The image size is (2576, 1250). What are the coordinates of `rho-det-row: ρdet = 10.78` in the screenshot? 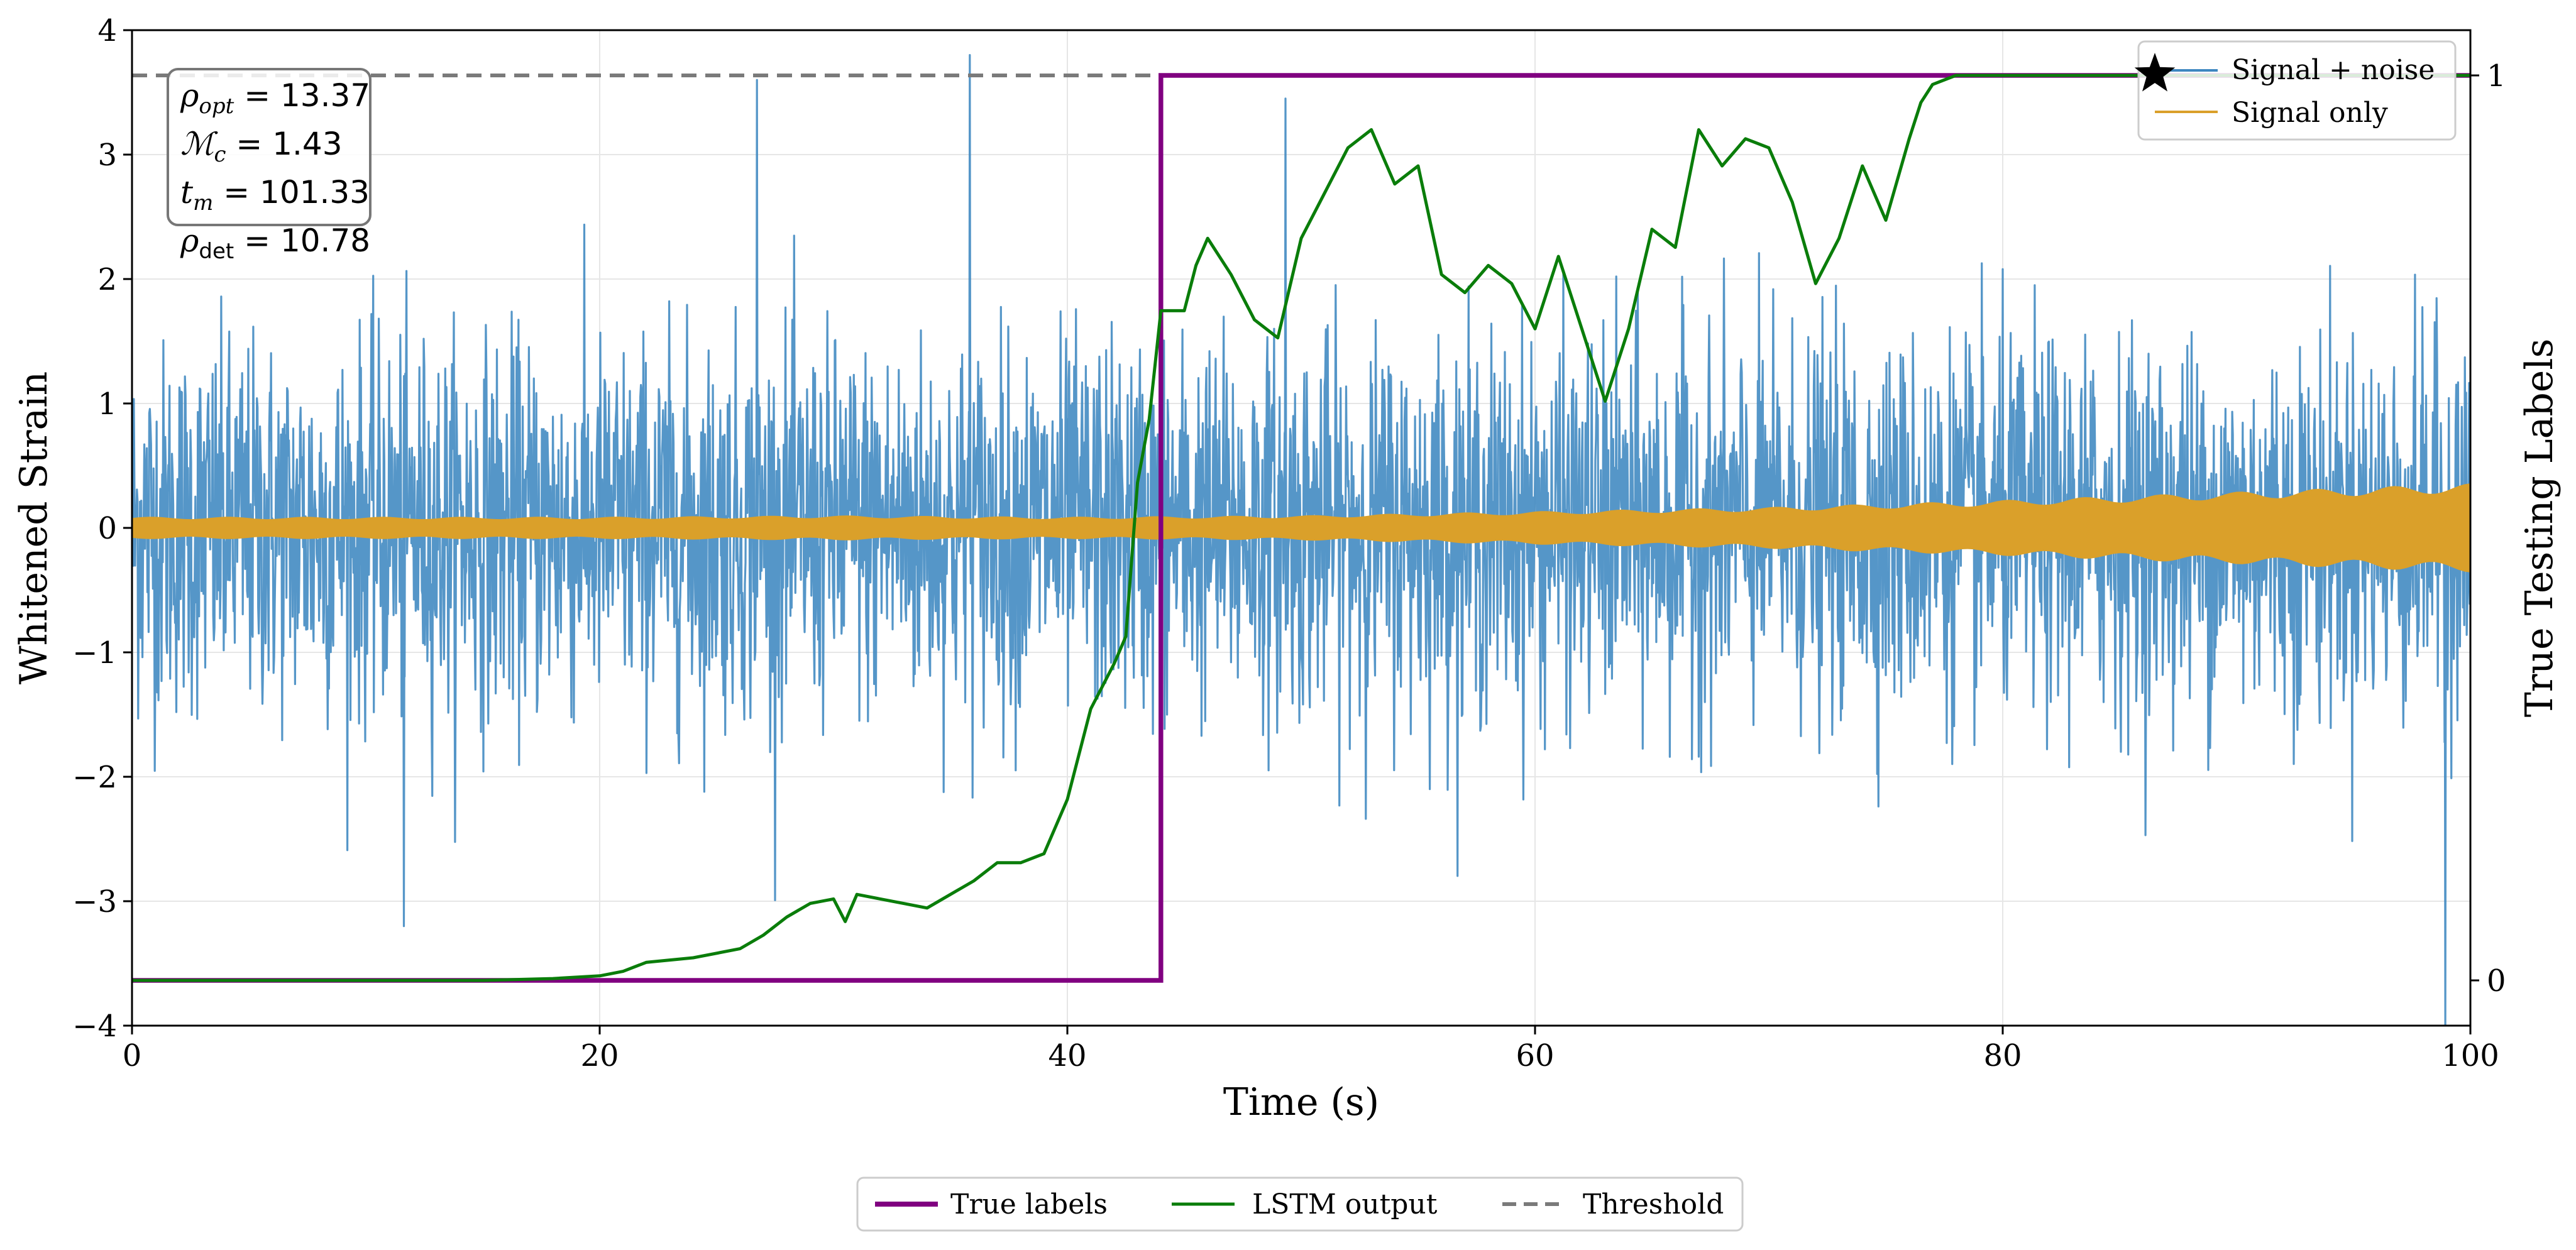 It's located at (275, 246).